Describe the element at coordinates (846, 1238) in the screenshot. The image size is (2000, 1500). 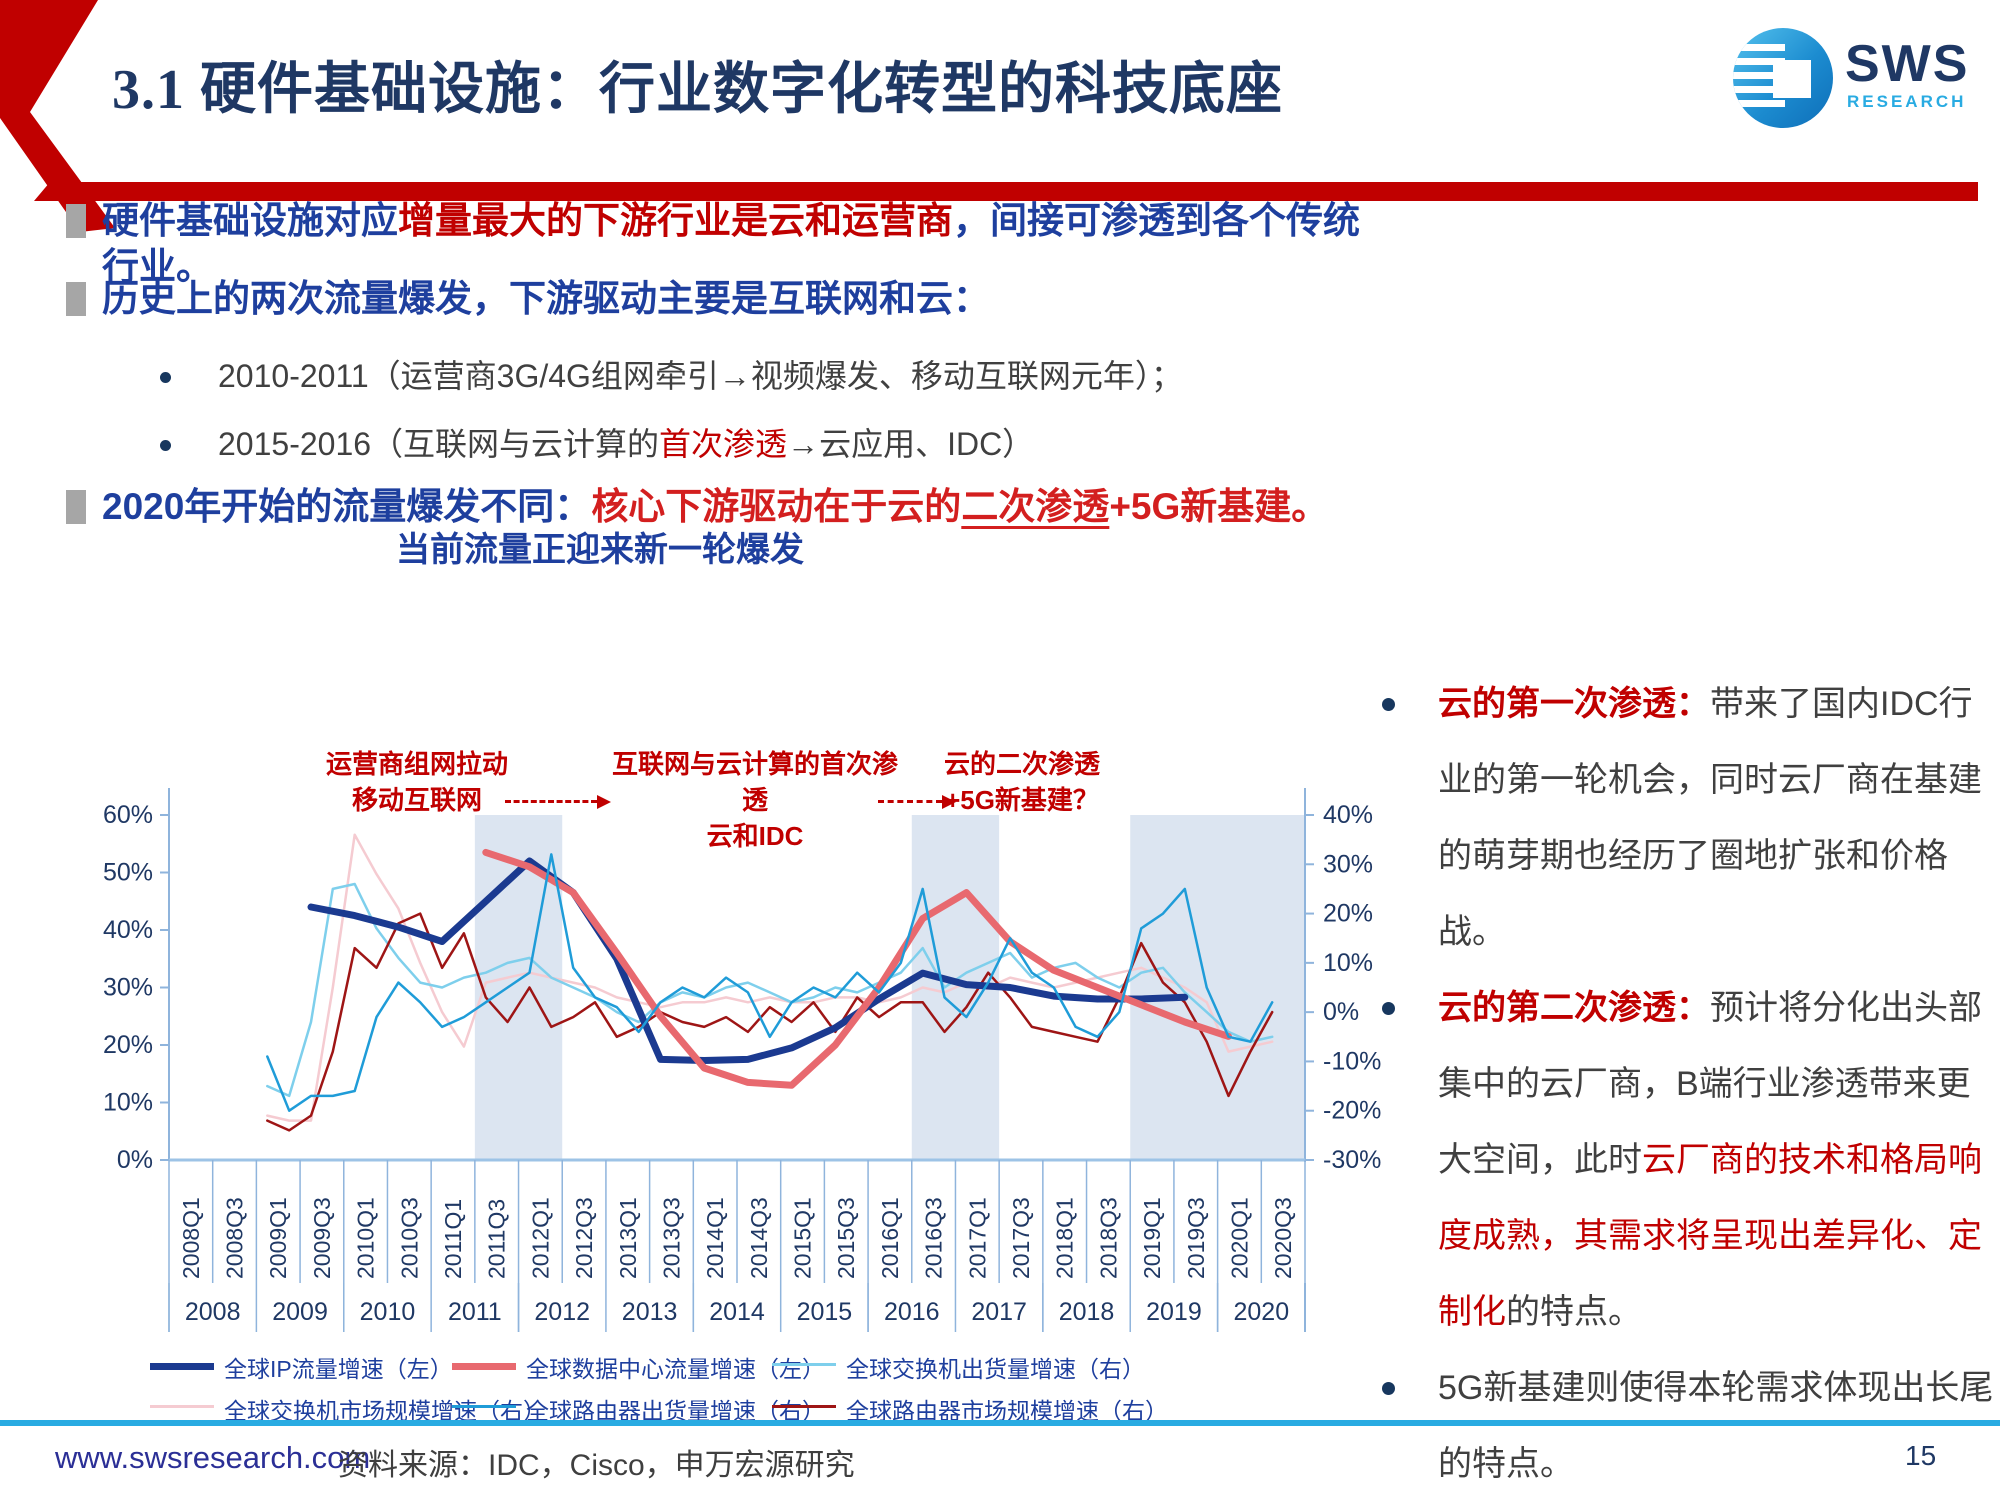
I see `quarter-tick-label: 2015Q3` at that location.